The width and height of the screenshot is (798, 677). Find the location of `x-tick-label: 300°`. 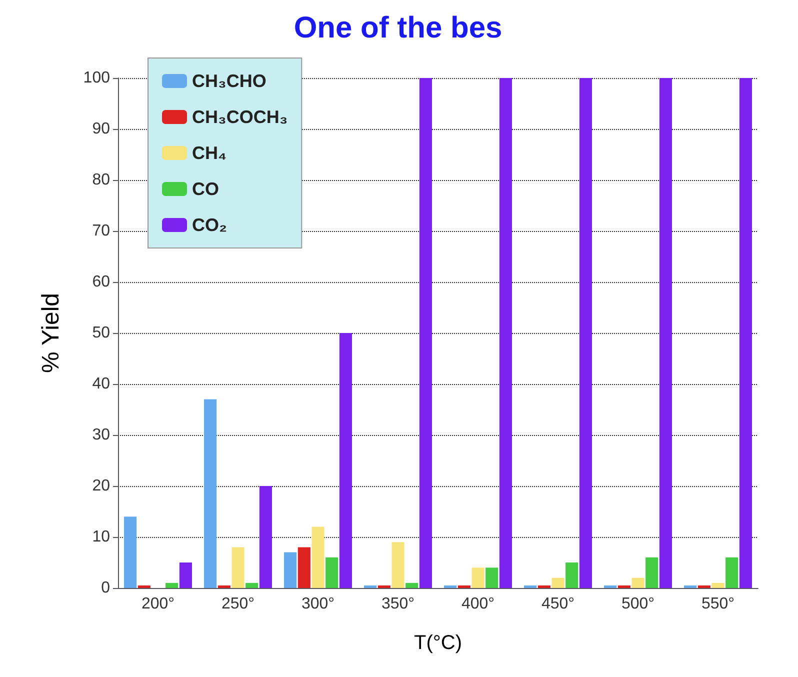

x-tick-label: 300° is located at coordinates (318, 604).